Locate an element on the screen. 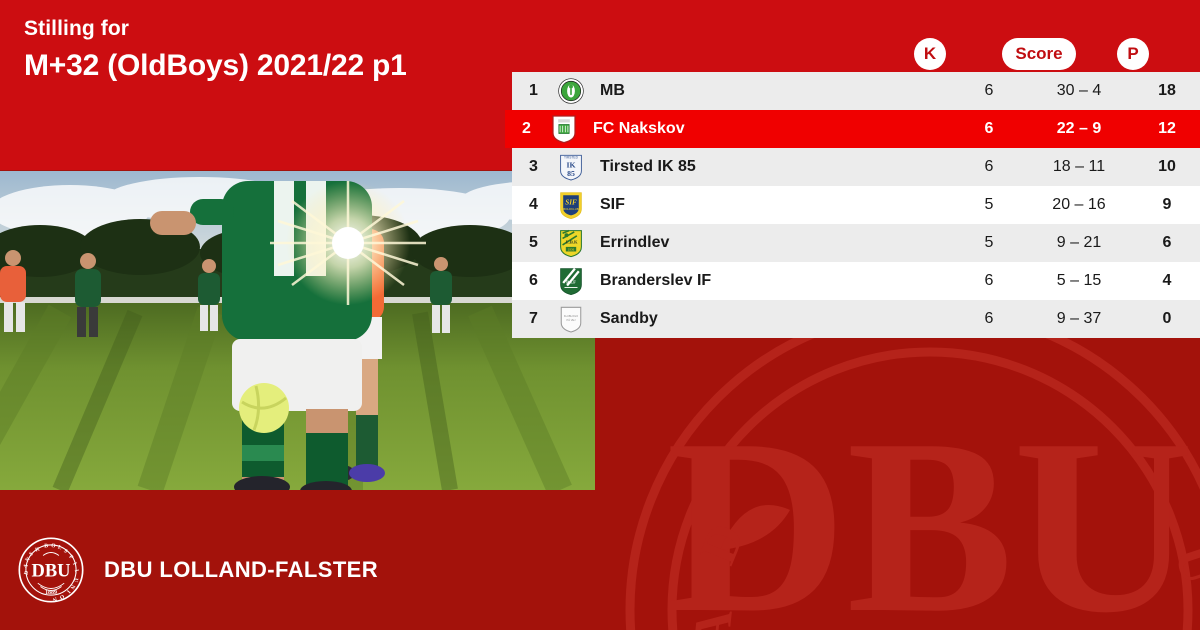 This screenshot has width=1200, height=630. svg-text: PÅ VEJ is located at coordinates (572, 319).